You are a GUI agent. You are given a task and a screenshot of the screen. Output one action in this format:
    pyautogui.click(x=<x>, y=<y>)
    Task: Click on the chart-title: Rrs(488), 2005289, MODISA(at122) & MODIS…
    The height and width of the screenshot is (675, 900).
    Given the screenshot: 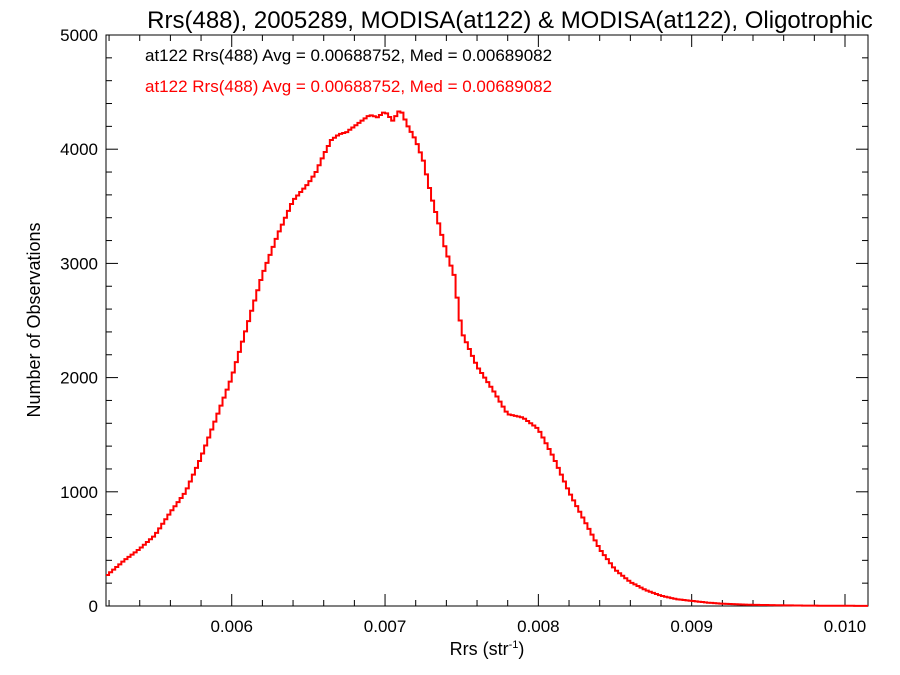 What is the action you would take?
    pyautogui.click(x=510, y=20)
    